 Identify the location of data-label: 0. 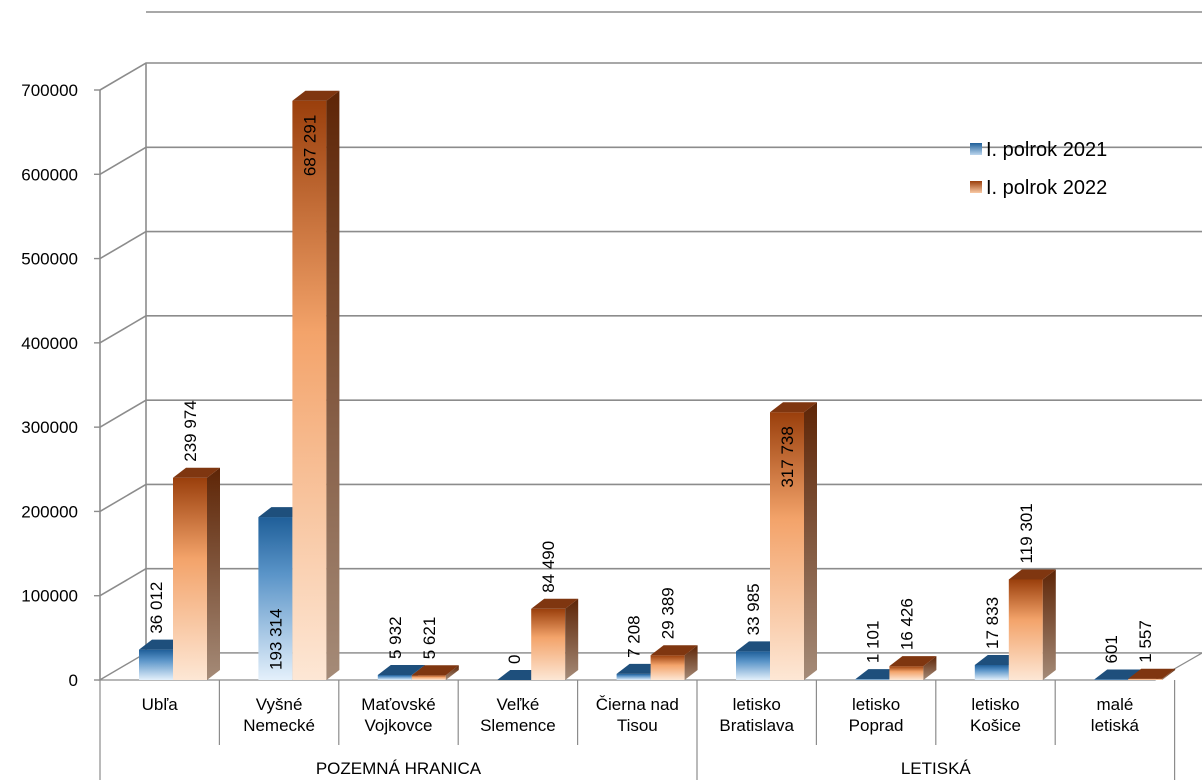
(514, 659).